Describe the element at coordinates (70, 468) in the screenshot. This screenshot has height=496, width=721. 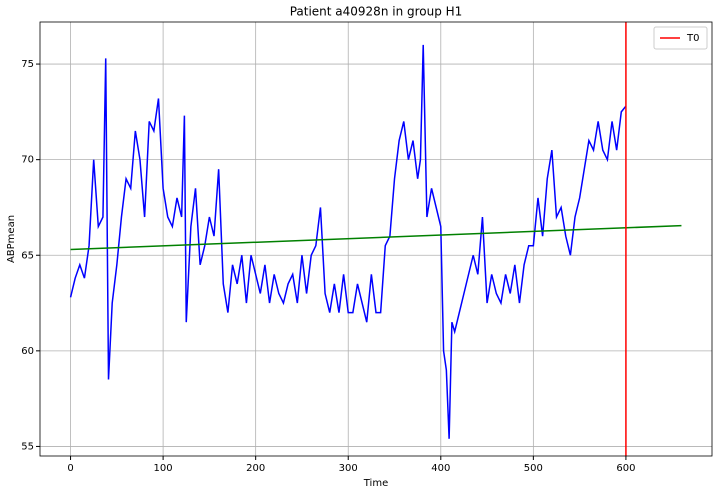
I see `x-tick-label: 0` at that location.